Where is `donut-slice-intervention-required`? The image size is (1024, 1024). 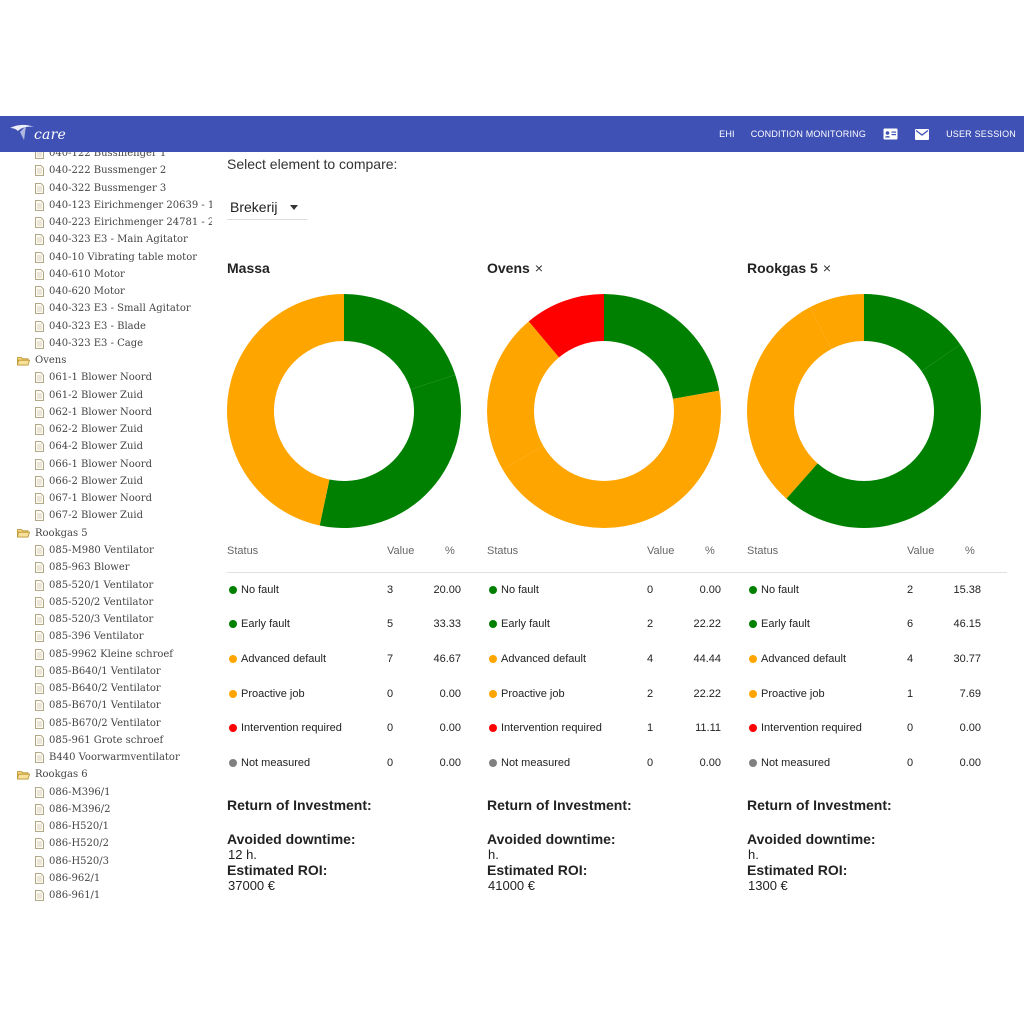 donut-slice-intervention-required is located at coordinates (566, 326).